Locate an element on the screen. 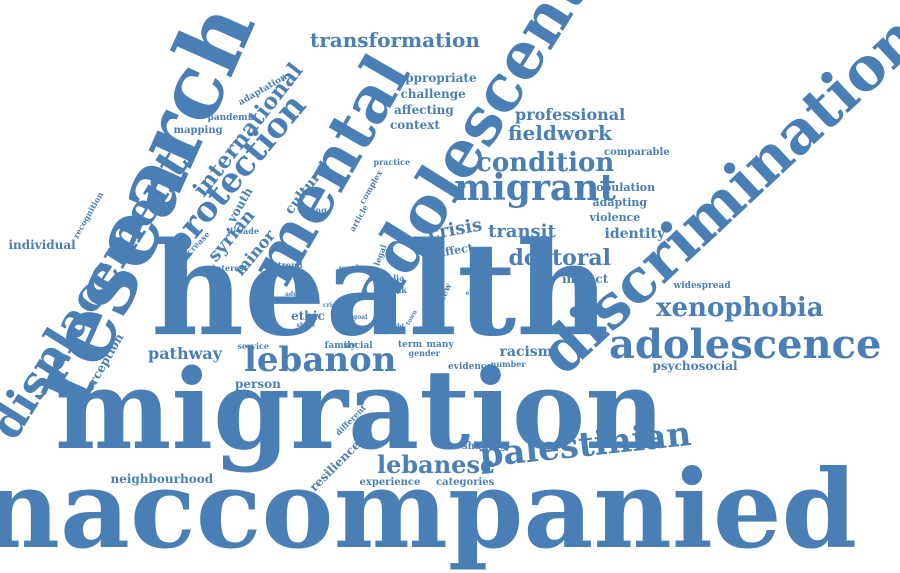 The width and height of the screenshot is (900, 573). word-widespread: widespread is located at coordinates (702, 285).